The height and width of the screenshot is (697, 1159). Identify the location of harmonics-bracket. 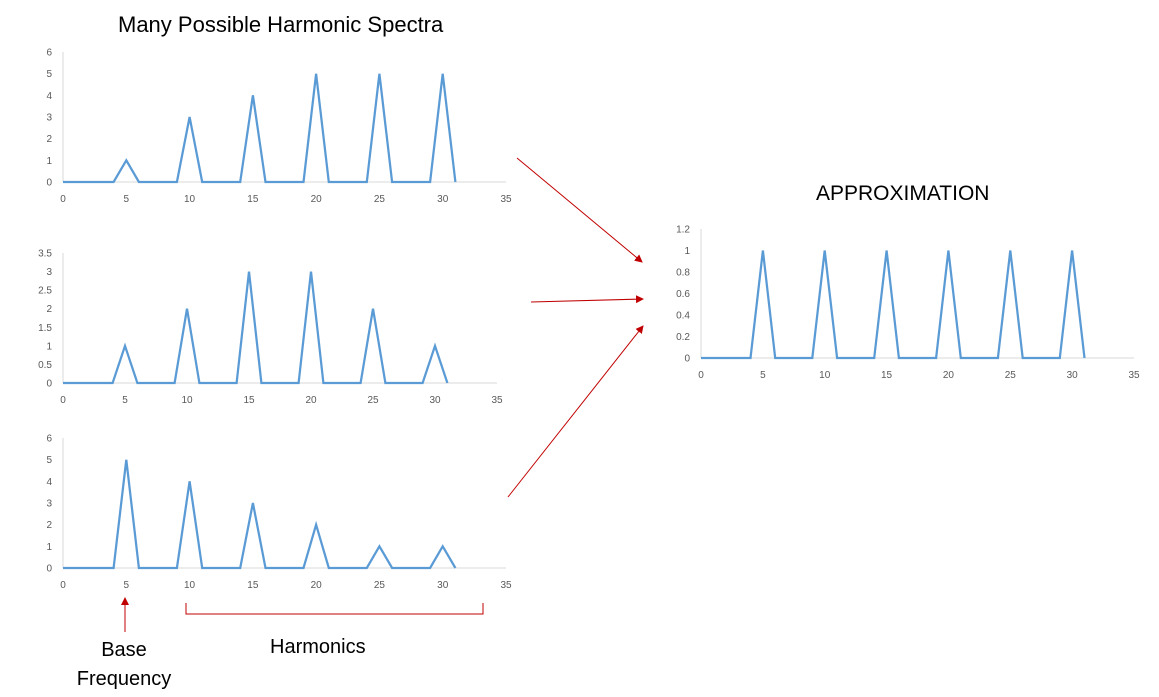
(334, 609).